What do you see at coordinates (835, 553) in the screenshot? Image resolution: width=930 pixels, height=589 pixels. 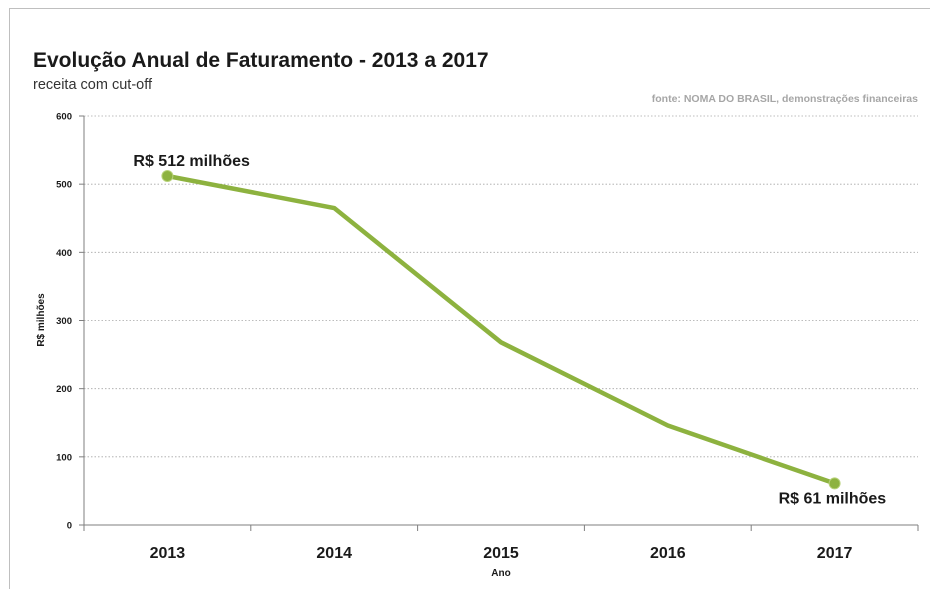 I see `x-tick-label: 2017` at bounding box center [835, 553].